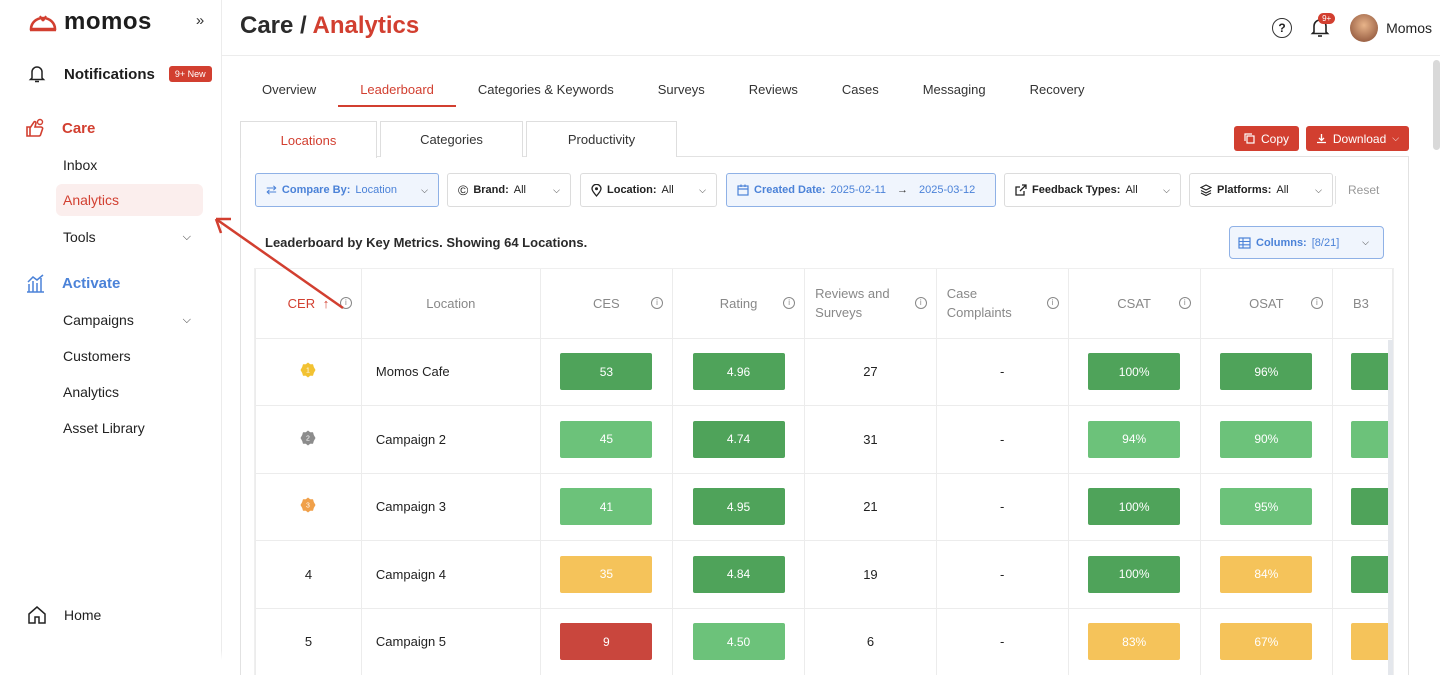 The height and width of the screenshot is (675, 1440). Describe the element at coordinates (37, 615) in the screenshot. I see `home-icon` at that location.